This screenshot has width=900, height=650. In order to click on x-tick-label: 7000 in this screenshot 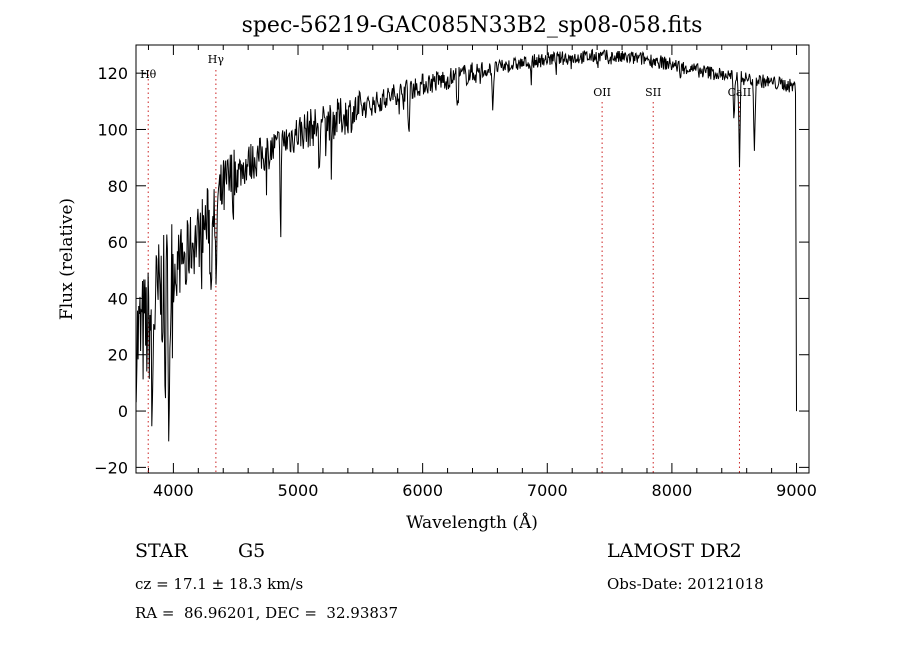, I will do `click(547, 490)`.